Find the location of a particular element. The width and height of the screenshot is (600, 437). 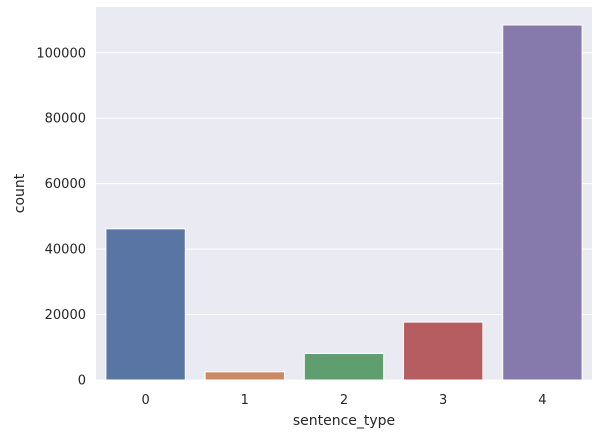

x-tick-label: 3 is located at coordinates (443, 400).